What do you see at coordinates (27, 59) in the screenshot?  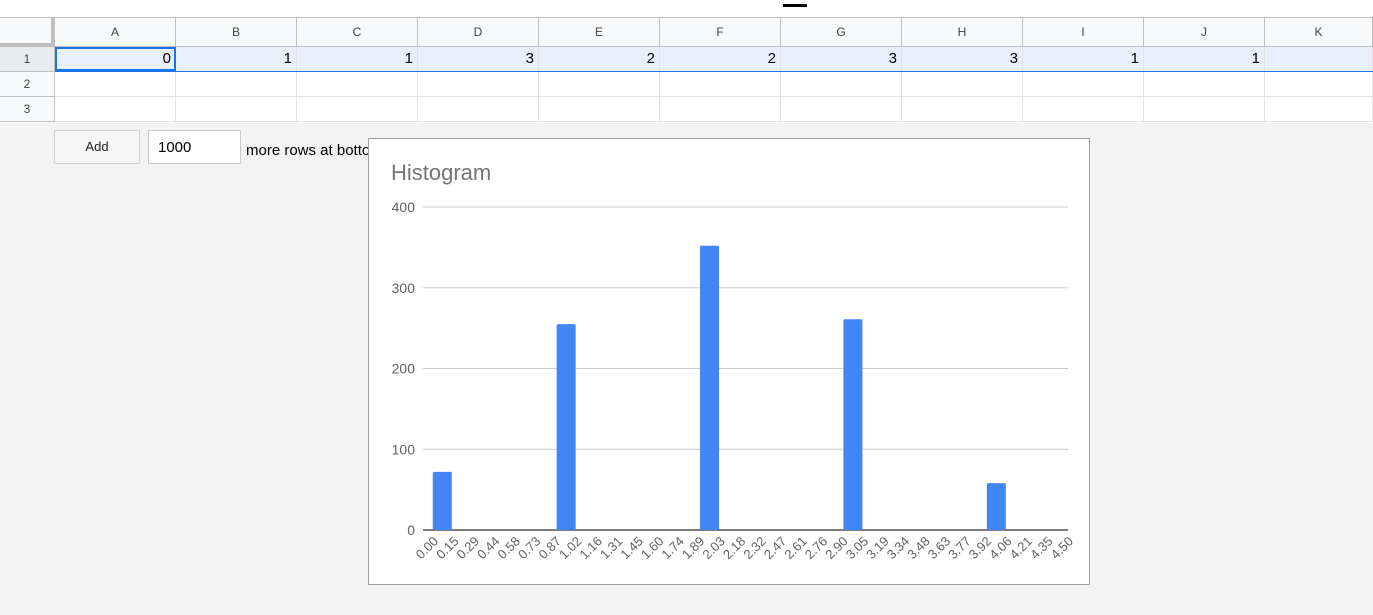 I see `row-header-1: 1` at bounding box center [27, 59].